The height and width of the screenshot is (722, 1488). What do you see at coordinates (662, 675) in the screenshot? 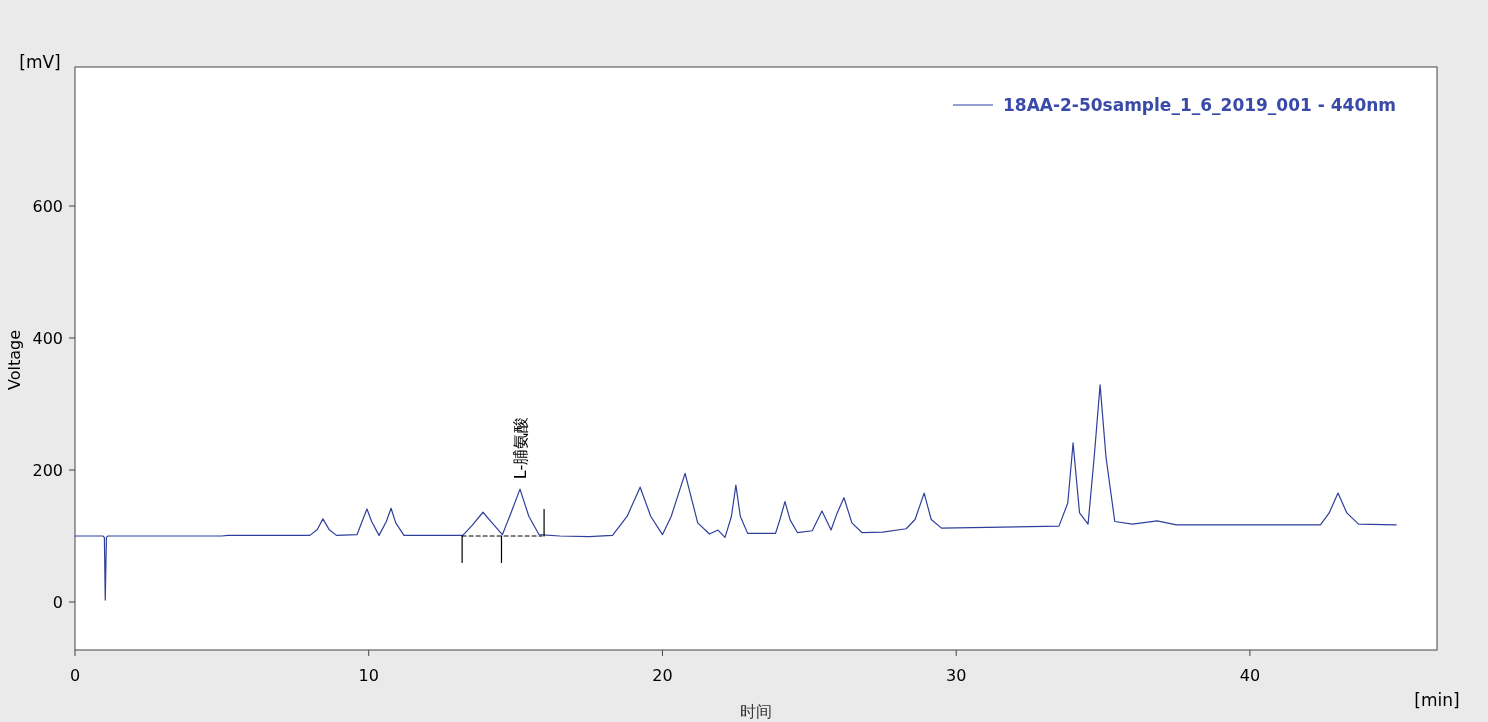
I see `x-tick-label: 20` at bounding box center [662, 675].